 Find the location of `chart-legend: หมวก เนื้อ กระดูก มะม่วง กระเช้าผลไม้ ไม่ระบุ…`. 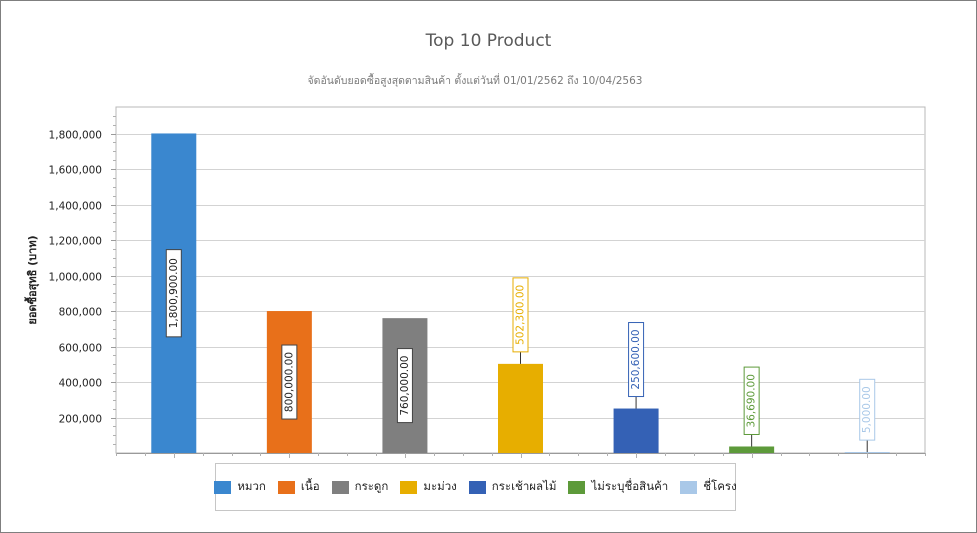

chart-legend: หมวก เนื้อ กระดูก มะม่วง กระเช้าผลไม้ ไม่ระบุ… is located at coordinates (475, 487).